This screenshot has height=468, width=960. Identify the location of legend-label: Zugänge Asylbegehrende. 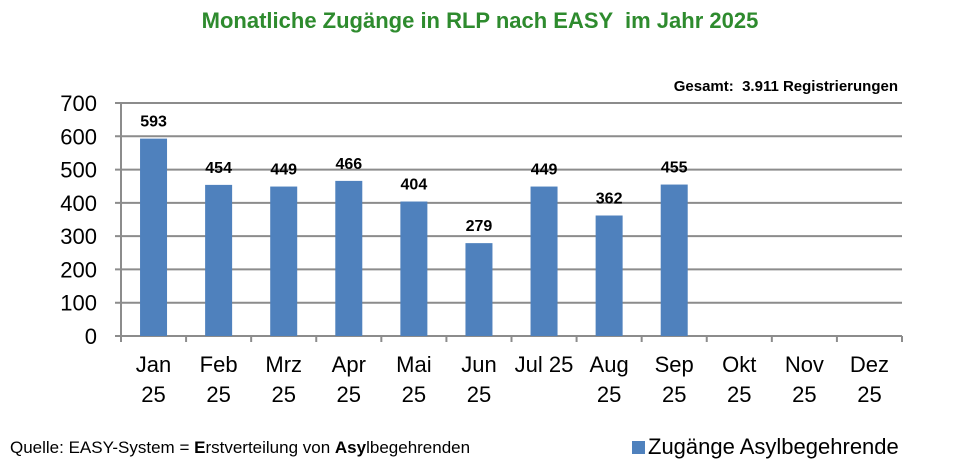
(773, 446).